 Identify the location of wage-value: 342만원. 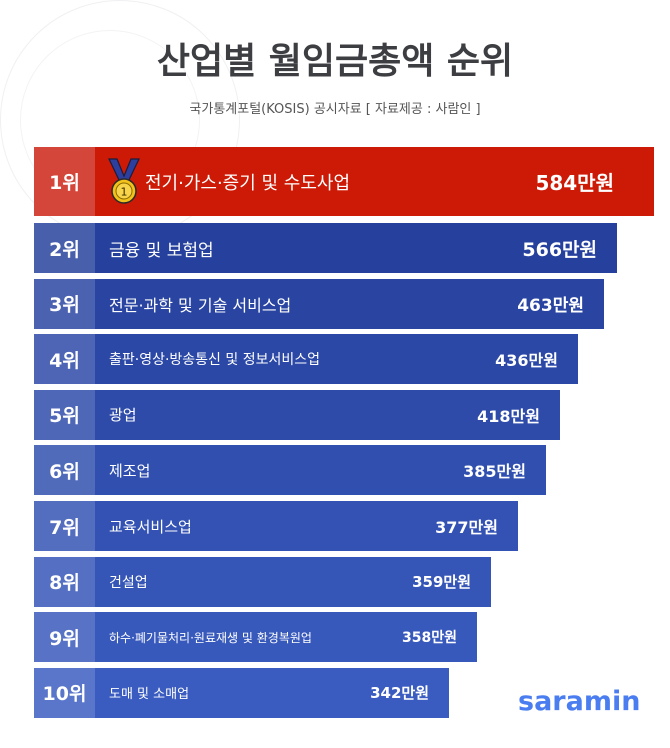
(399, 693).